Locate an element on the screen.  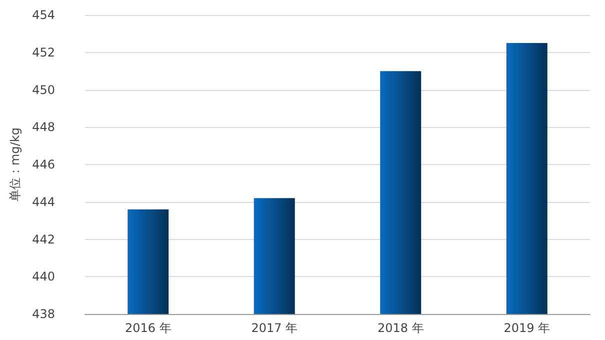
y-tick-label: 442 is located at coordinates (43, 239).